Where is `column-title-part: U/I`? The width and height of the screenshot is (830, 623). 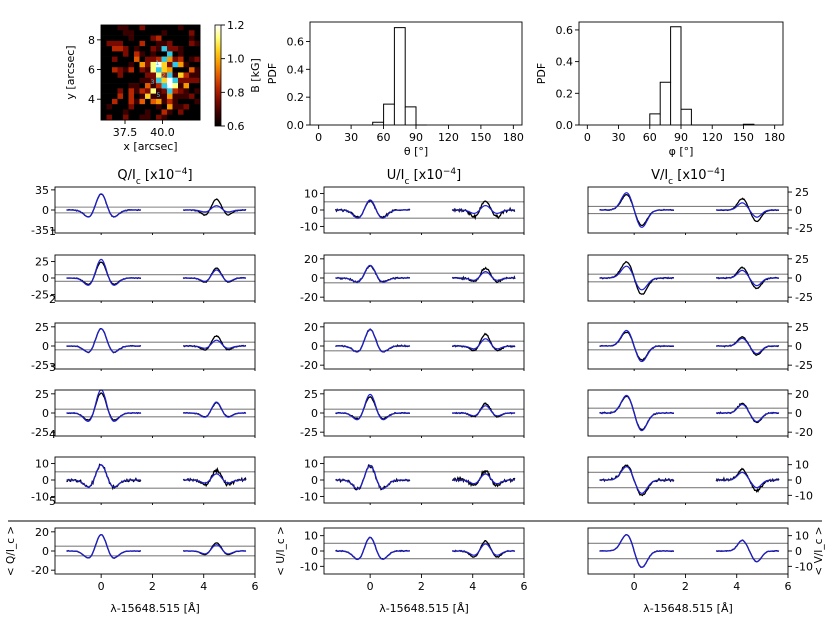
column-title-part: U/I is located at coordinates (396, 175).